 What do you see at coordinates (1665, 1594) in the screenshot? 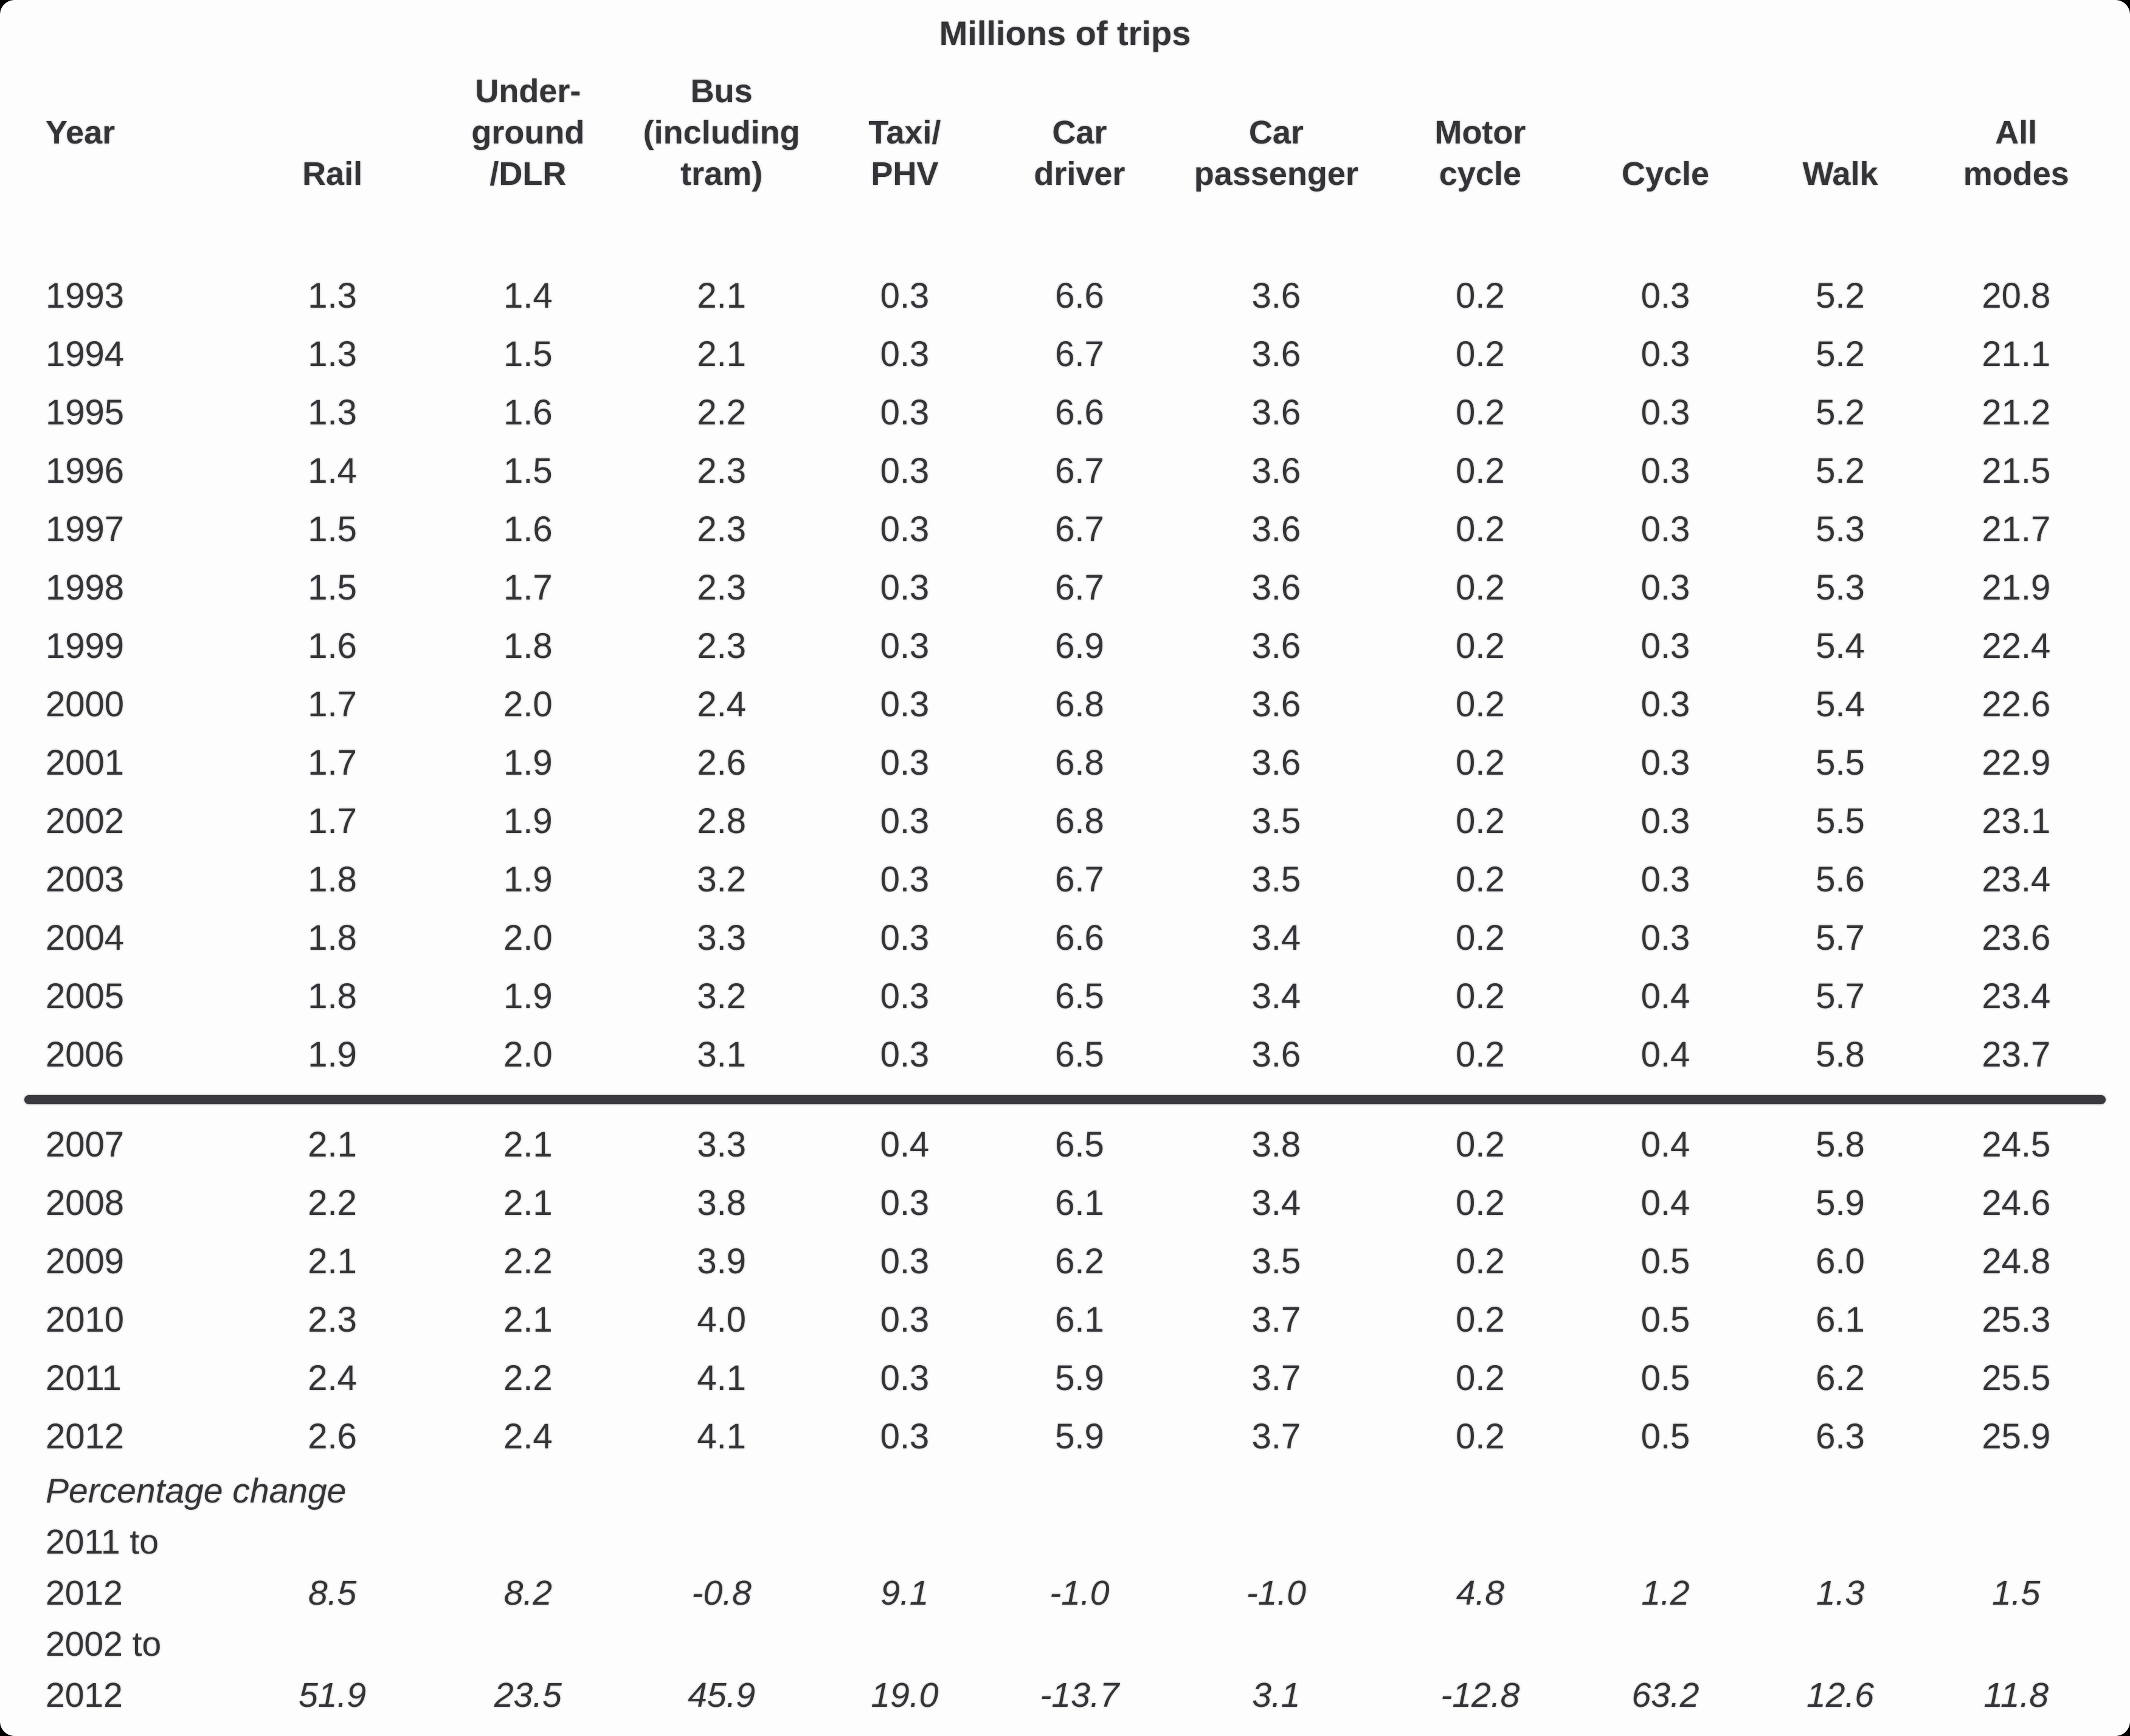
I see `percentage-value-cell-cycle: 1.2` at bounding box center [1665, 1594].